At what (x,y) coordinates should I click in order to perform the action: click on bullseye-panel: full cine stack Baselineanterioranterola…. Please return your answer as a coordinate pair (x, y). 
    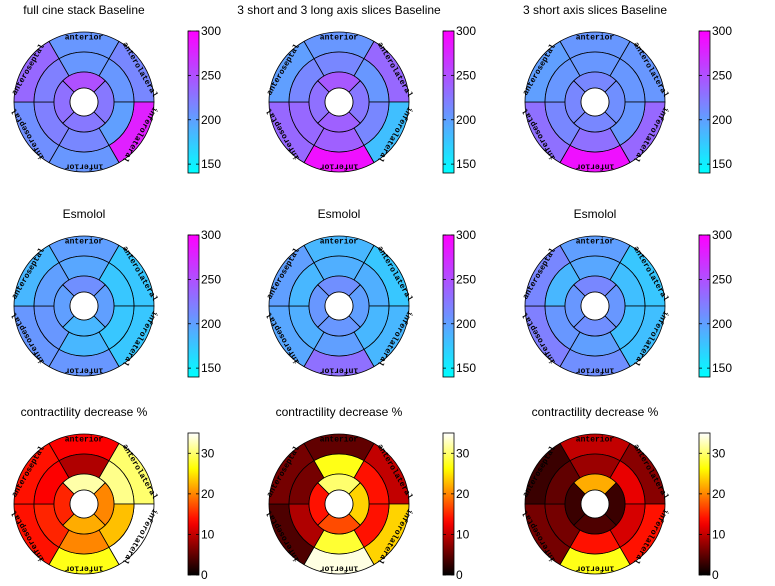
    Looking at the image, I should click on (115, 88).